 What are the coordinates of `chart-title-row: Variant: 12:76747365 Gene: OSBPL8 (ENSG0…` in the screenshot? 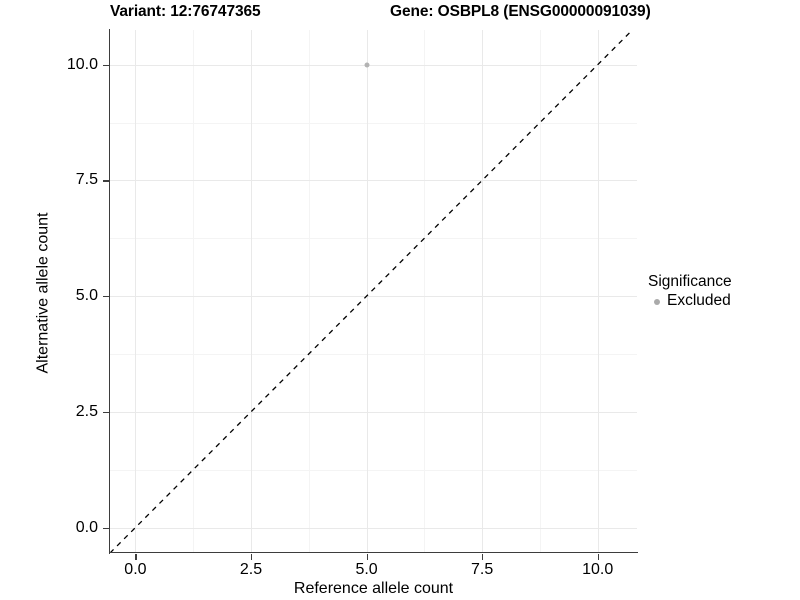 It's located at (400, 14).